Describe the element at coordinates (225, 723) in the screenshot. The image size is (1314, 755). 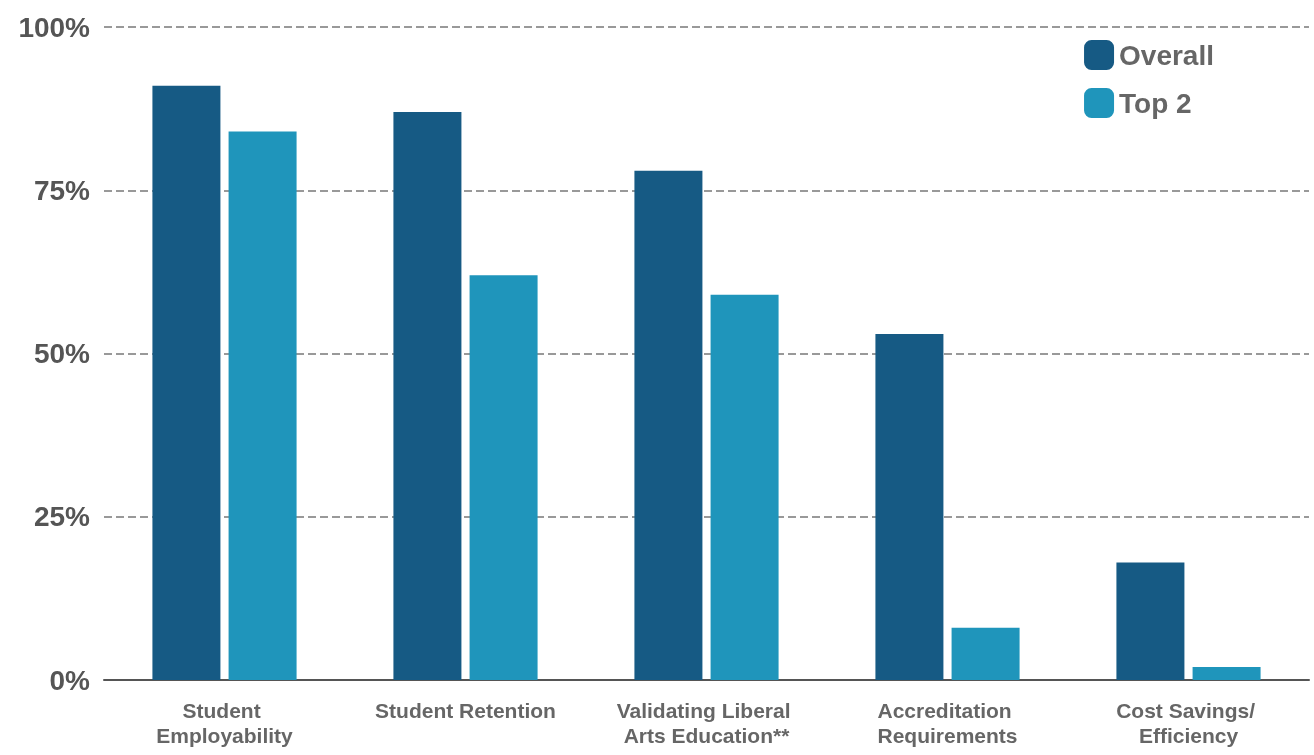
I see `x-tick-label: Student Employability` at that location.